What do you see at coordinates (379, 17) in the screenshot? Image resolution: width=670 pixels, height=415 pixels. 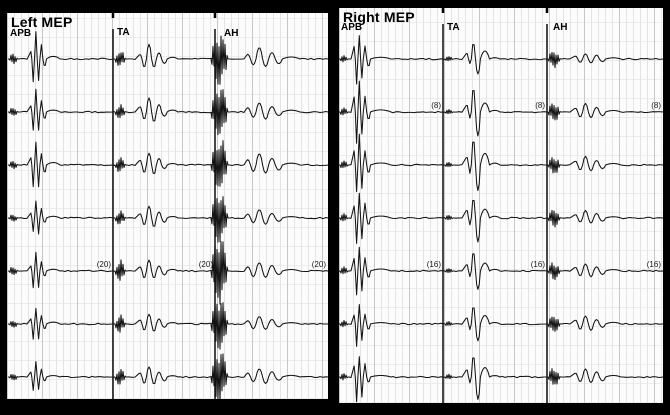 I see `panel-title-right: Right MEP` at bounding box center [379, 17].